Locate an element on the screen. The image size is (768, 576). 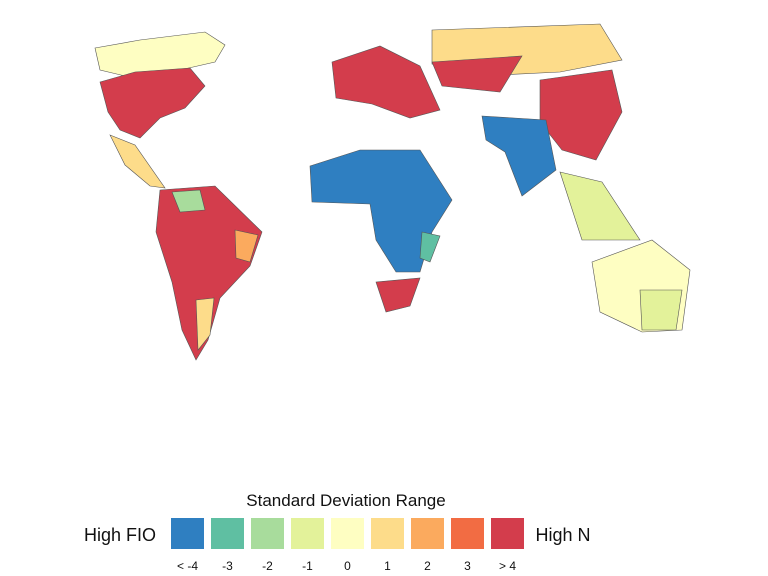
legend-label: < -4 is located at coordinates (187, 566).